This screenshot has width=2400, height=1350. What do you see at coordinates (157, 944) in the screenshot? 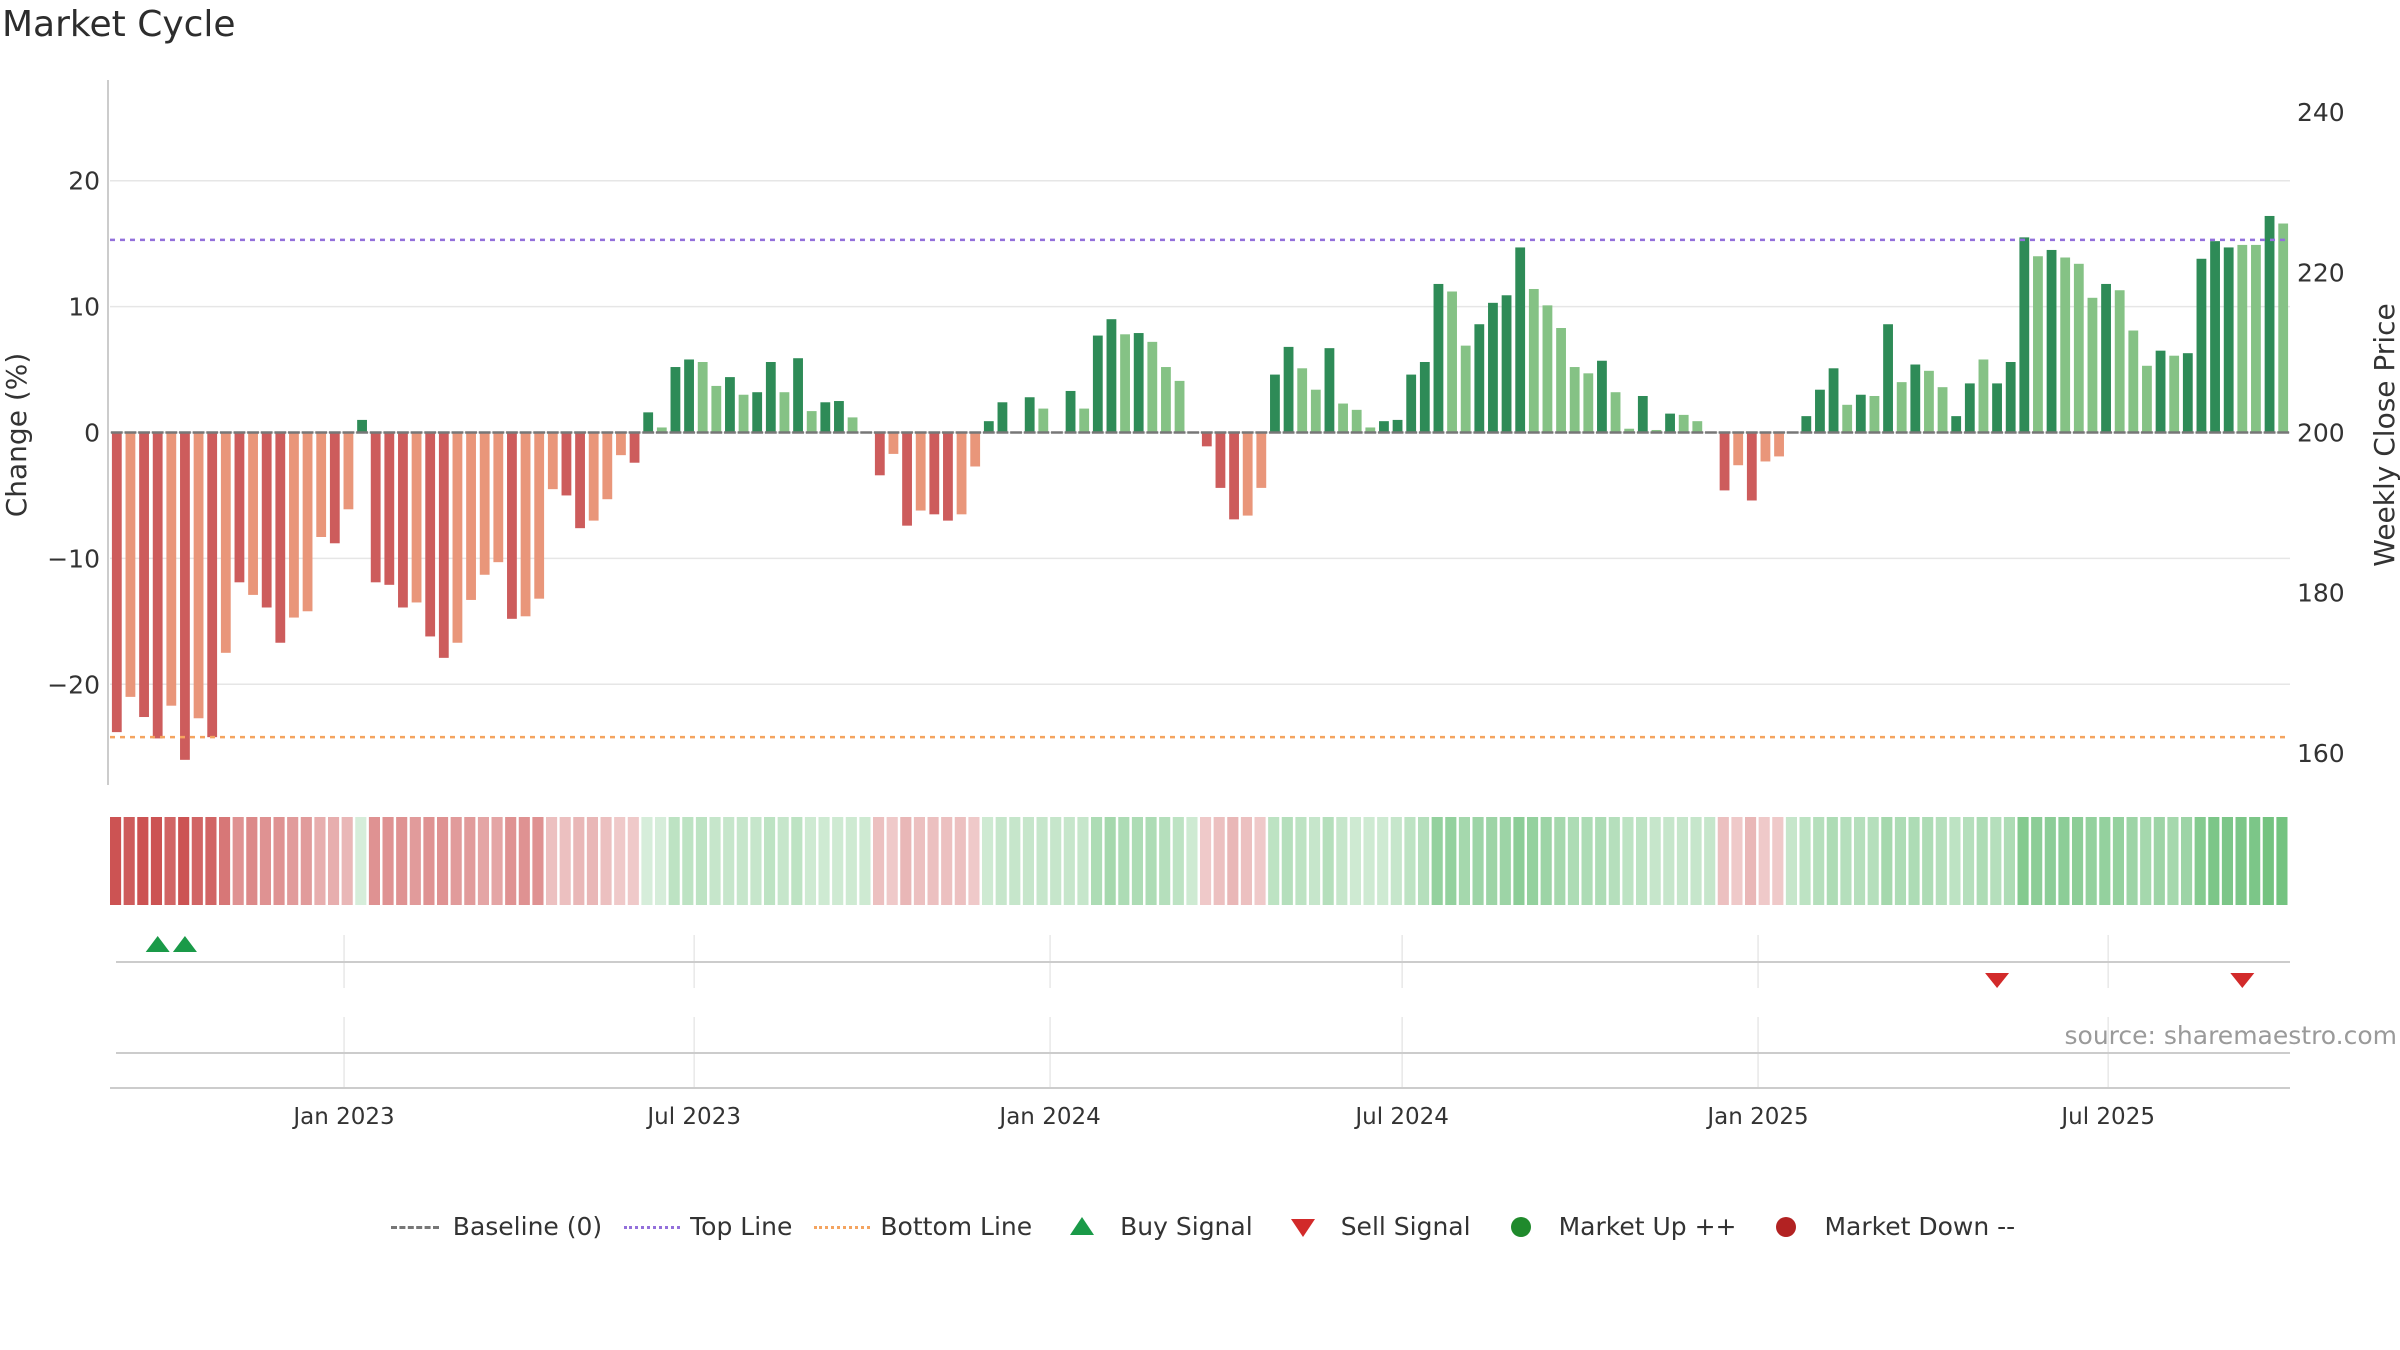
I see `buy-signal-marker` at bounding box center [157, 944].